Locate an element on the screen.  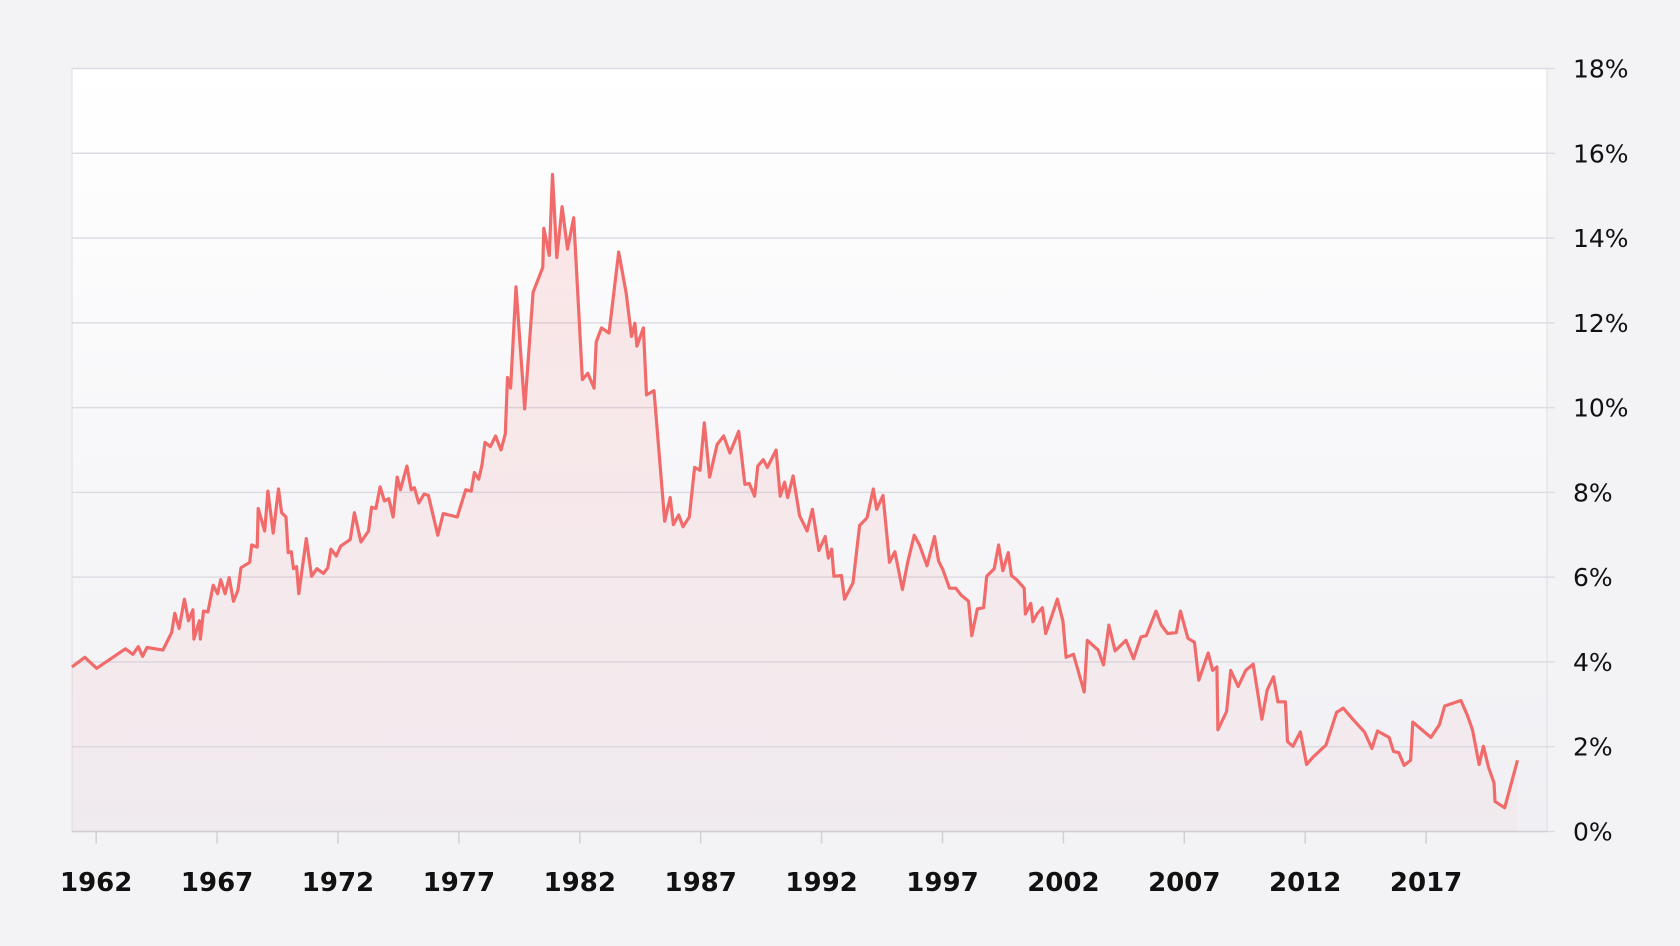
x-tick-label: 1982 is located at coordinates (580, 883).